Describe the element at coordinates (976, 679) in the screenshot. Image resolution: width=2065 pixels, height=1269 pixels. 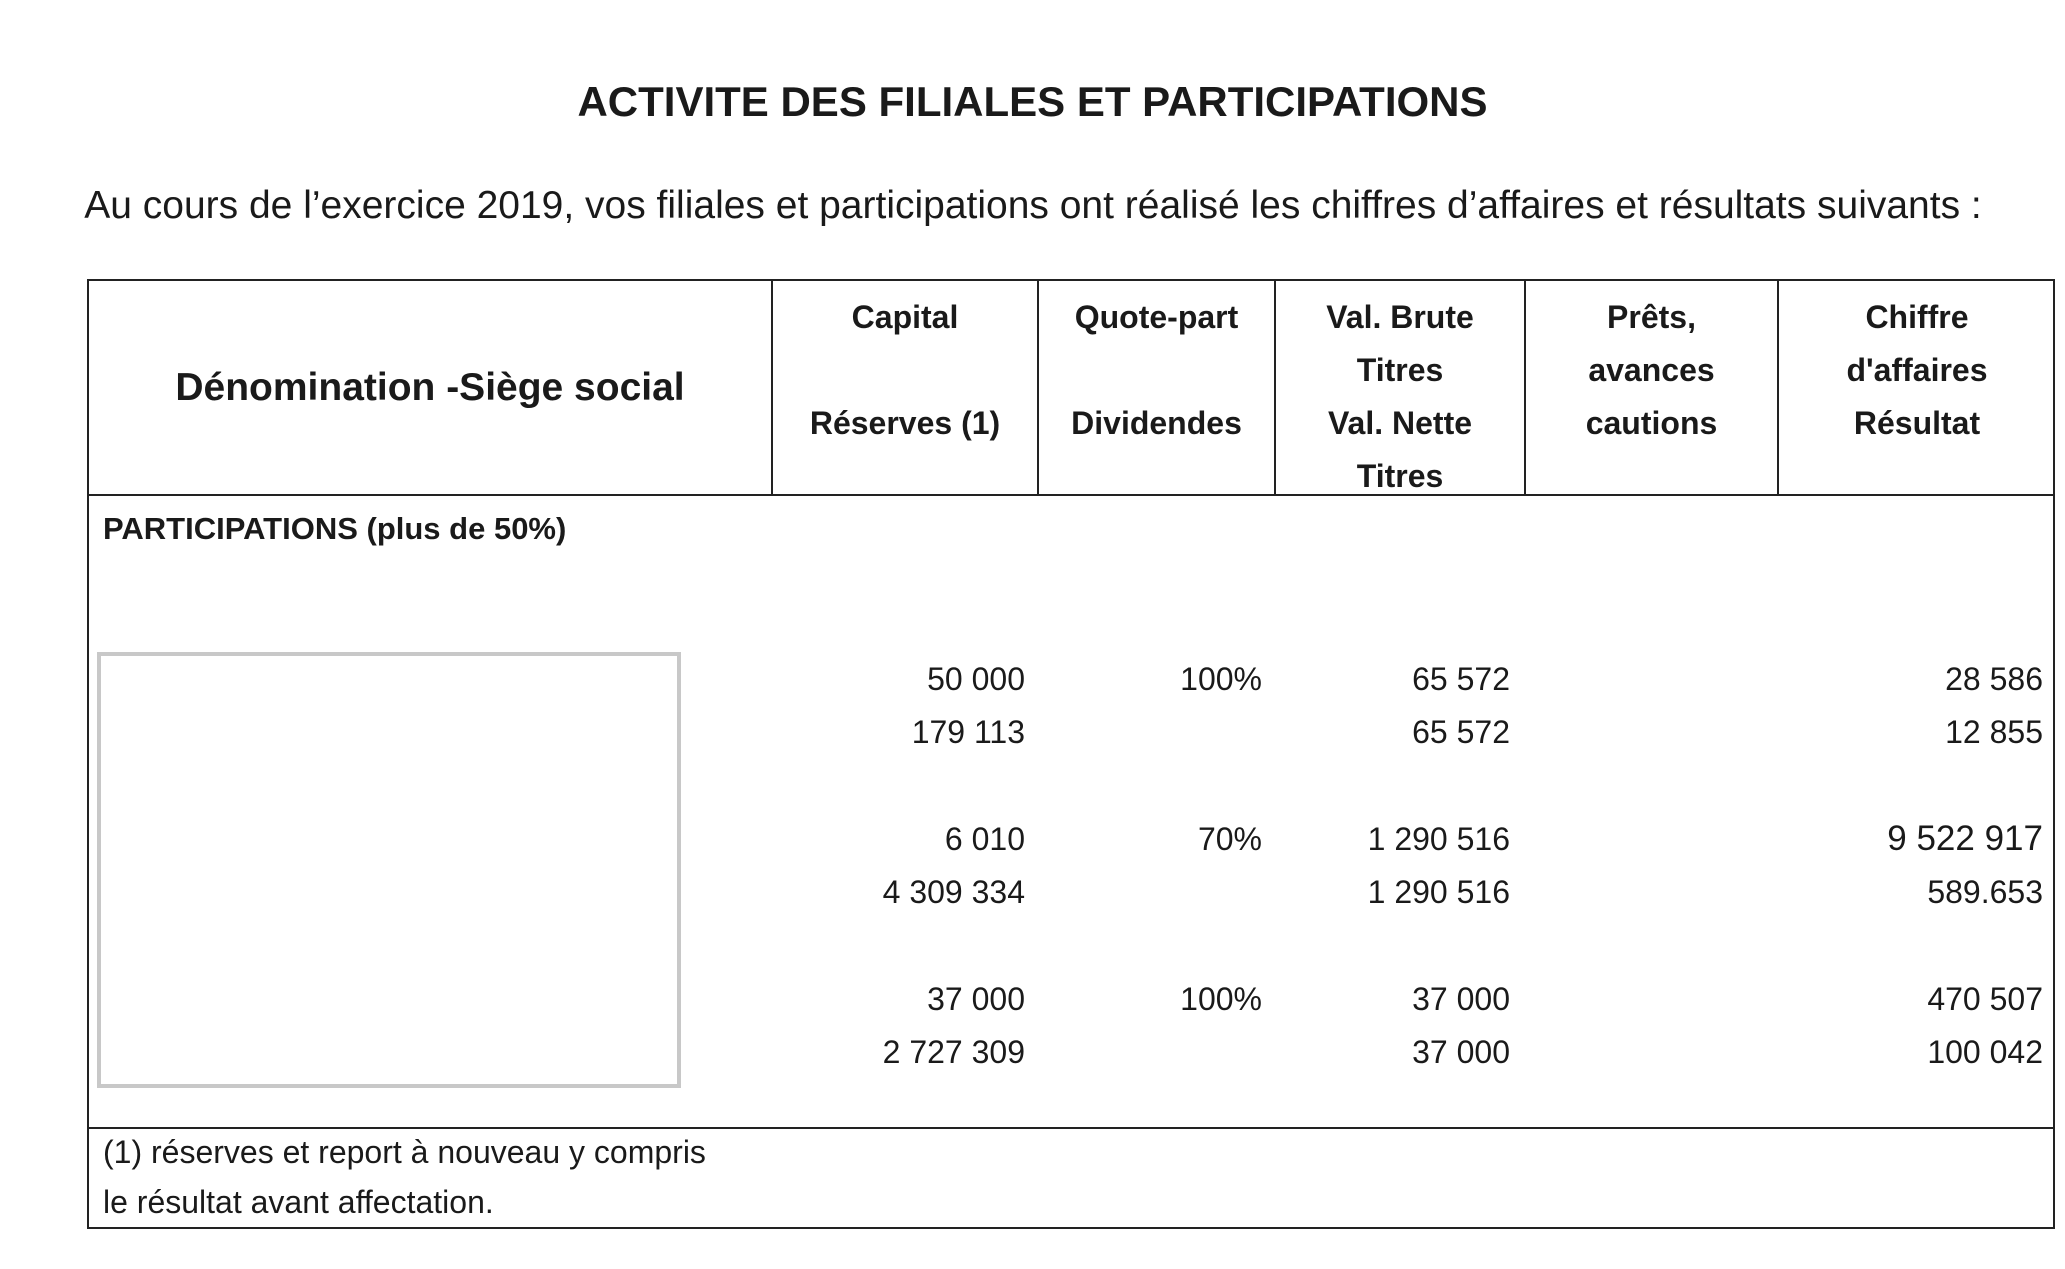
I see `capital-value: 50 000` at that location.